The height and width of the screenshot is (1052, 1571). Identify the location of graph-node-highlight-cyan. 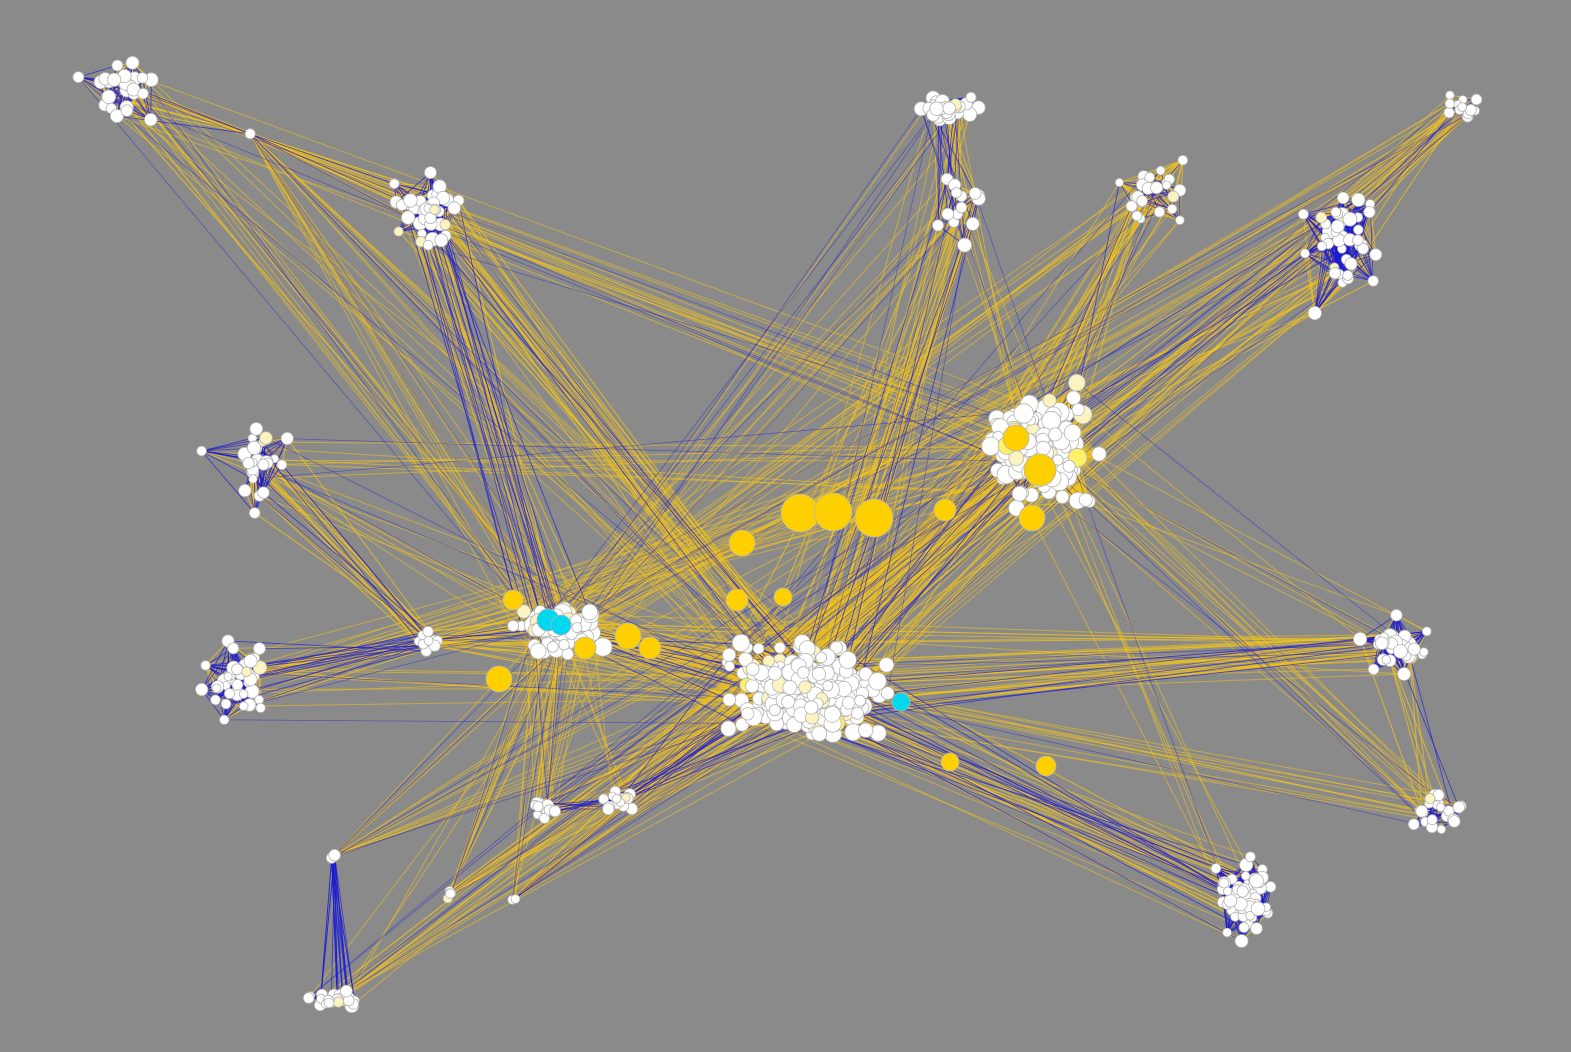
(901, 702).